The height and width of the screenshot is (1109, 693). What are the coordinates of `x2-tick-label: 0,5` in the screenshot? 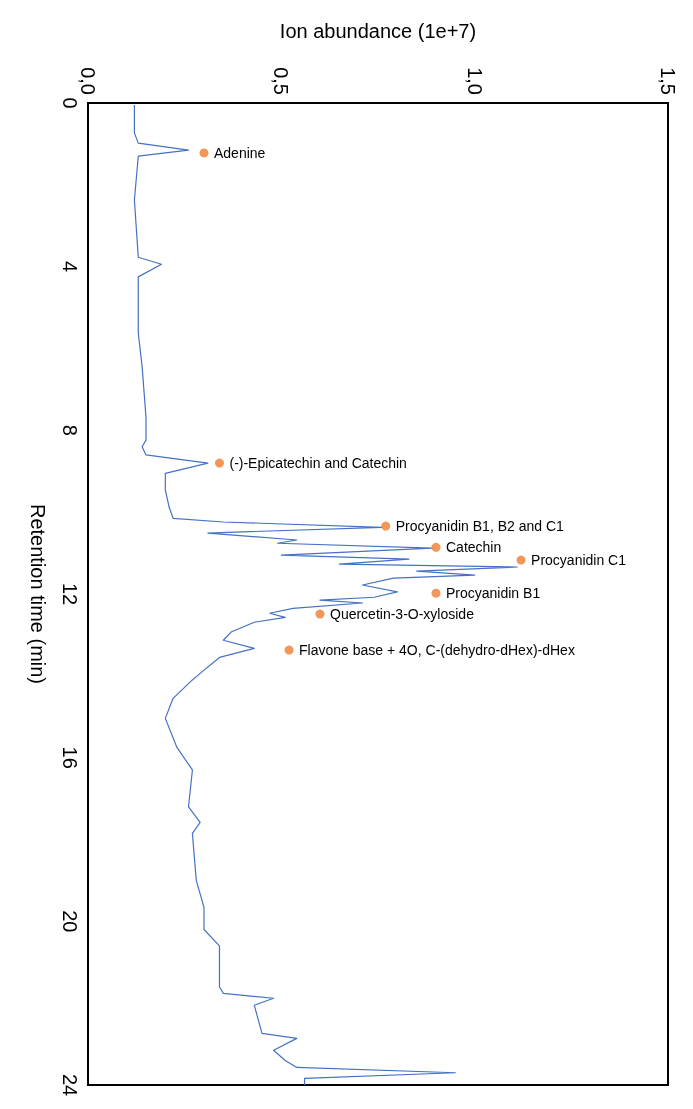 It's located at (281, 81).